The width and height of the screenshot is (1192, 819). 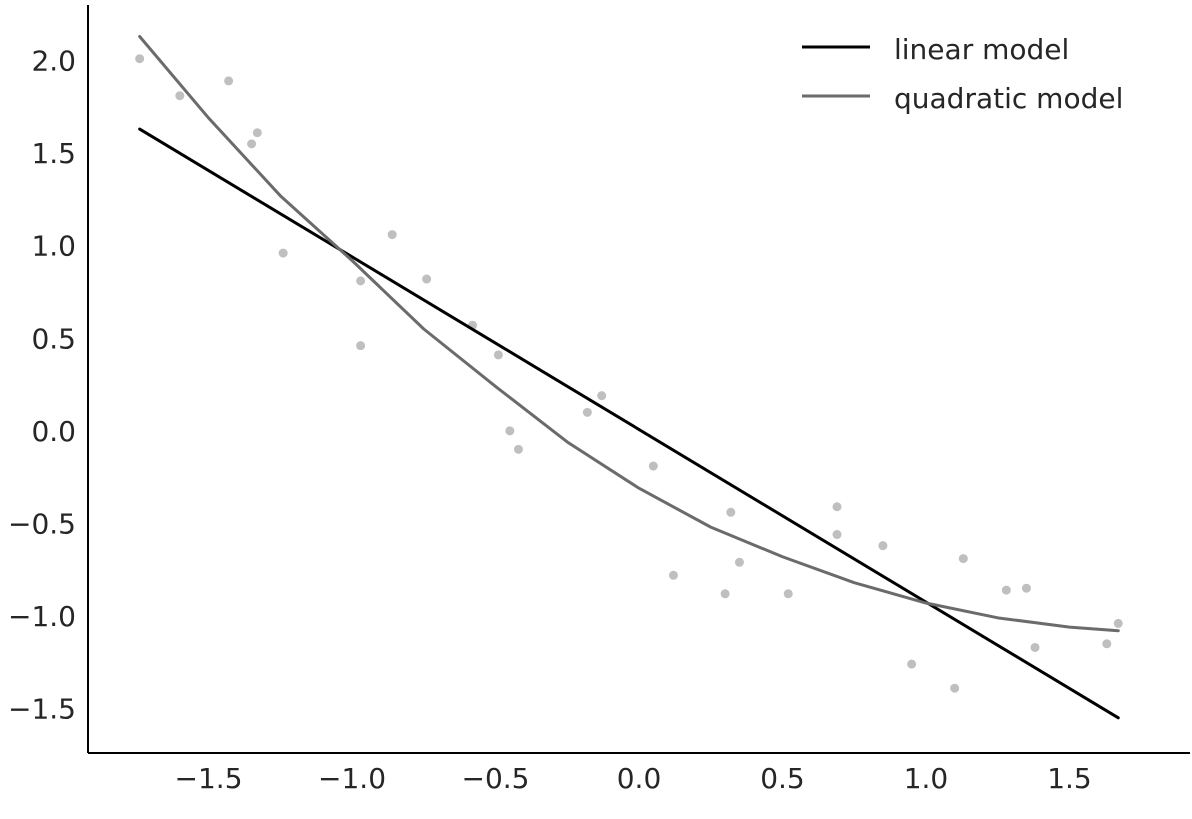 I want to click on x-tick-label: −1.5, so click(x=209, y=778).